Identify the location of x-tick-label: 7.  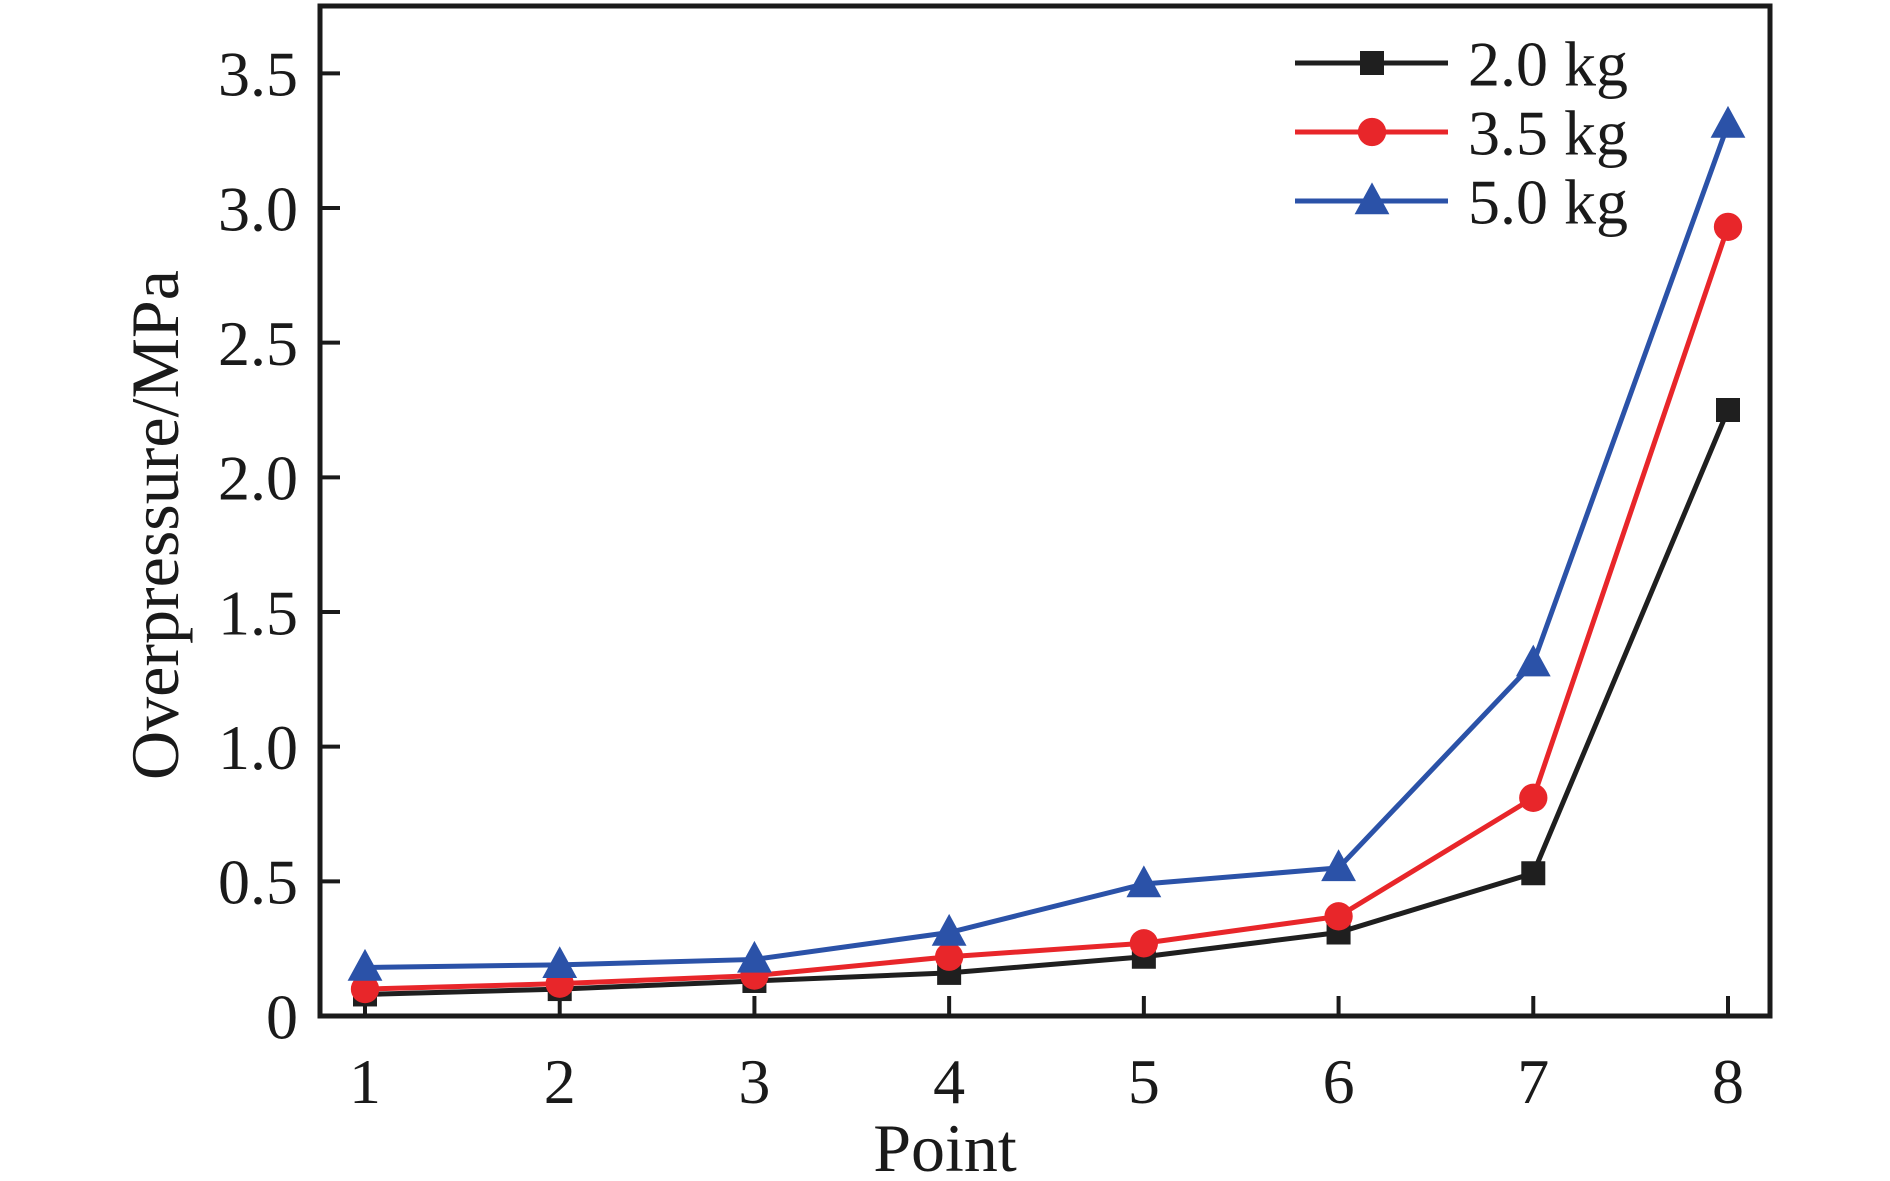
(1533, 1081).